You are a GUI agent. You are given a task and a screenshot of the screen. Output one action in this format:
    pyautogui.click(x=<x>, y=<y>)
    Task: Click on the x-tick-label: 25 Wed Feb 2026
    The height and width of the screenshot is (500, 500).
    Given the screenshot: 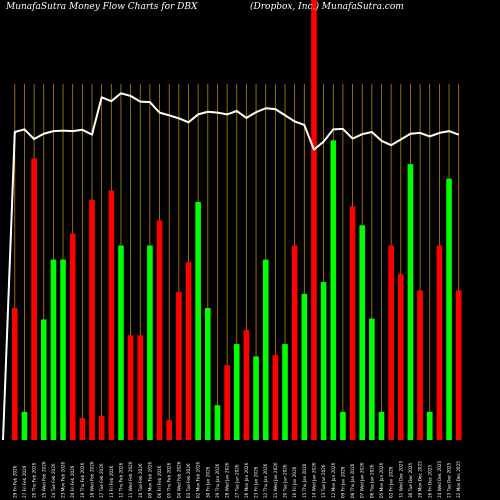 What is the action you would take?
    pyautogui.click(x=43, y=479)
    